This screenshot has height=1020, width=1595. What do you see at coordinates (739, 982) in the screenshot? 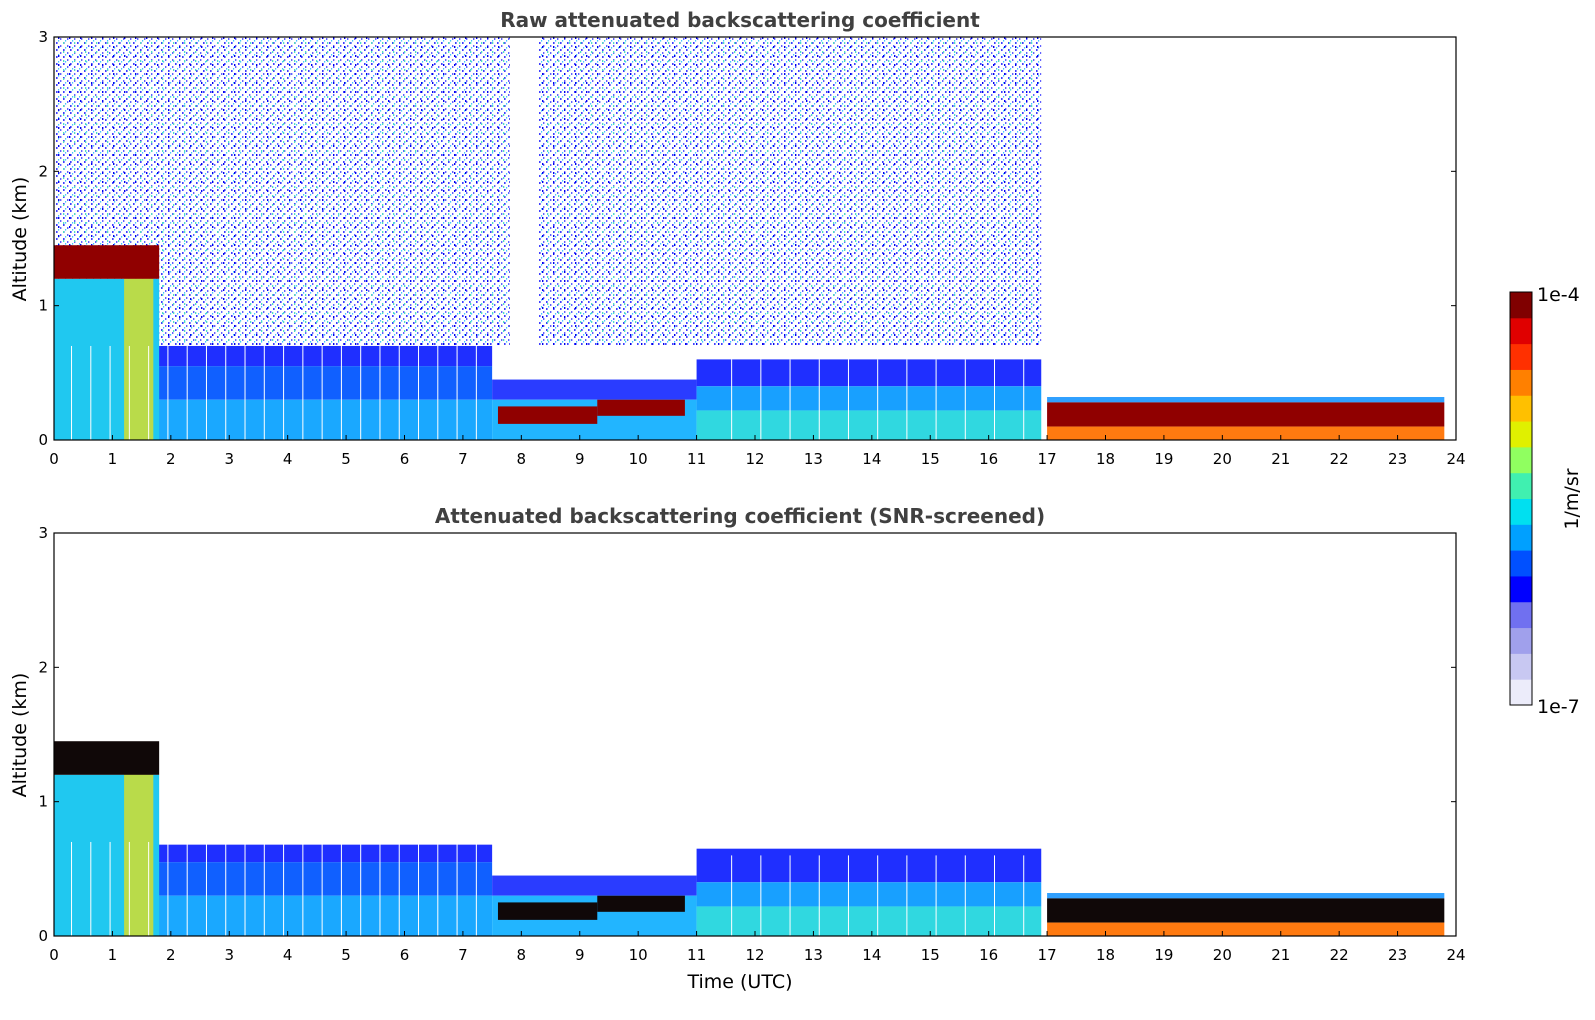
I see `panel-screened-xlabel: Time (UTC)` at bounding box center [739, 982].